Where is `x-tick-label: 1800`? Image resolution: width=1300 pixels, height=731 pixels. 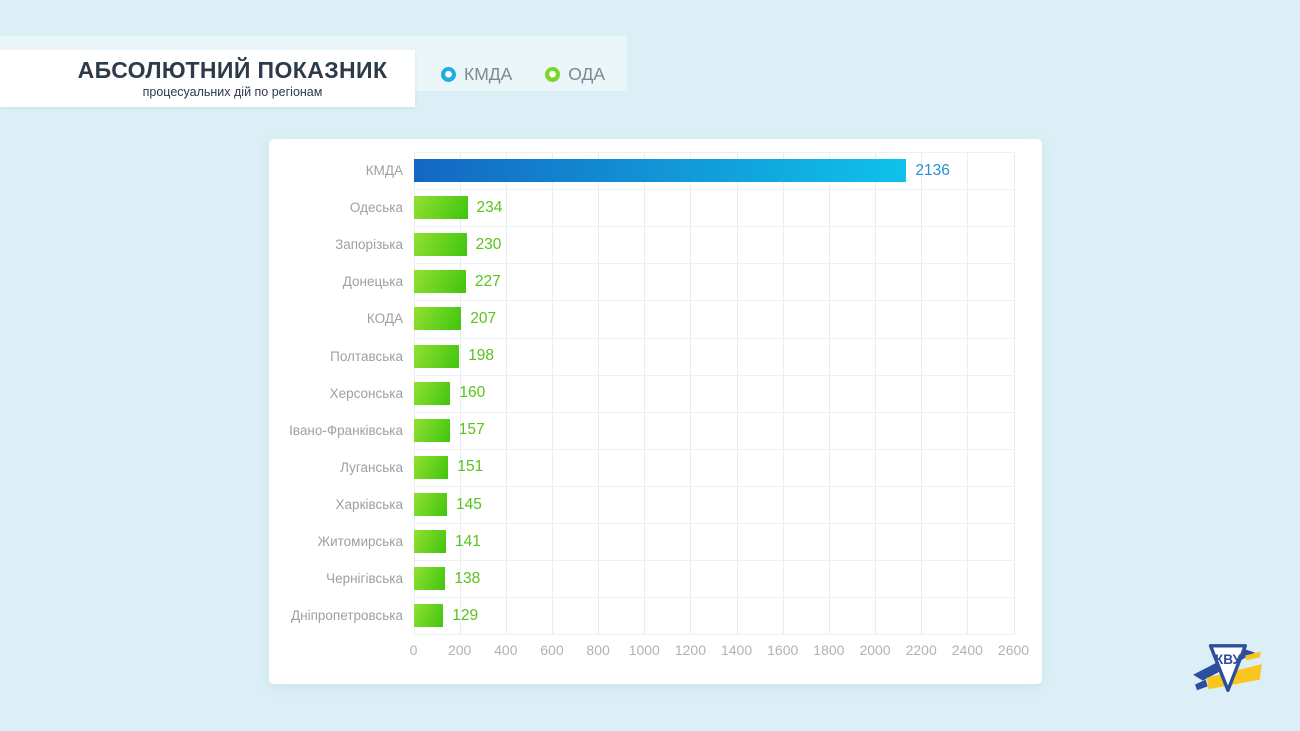
x-tick-label: 1800 is located at coordinates (829, 650).